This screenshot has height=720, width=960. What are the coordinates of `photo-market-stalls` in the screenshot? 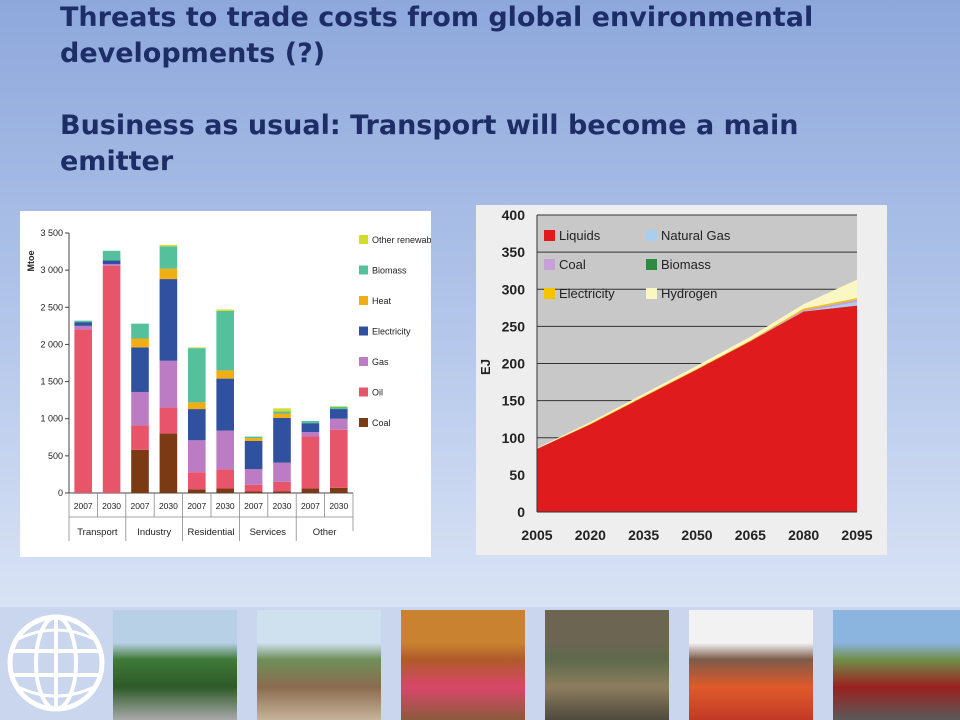 It's located at (751, 665).